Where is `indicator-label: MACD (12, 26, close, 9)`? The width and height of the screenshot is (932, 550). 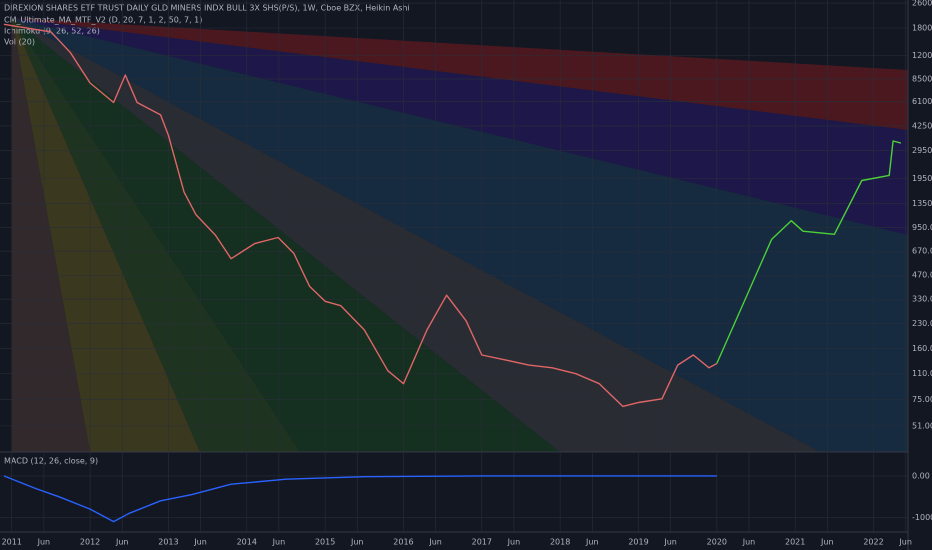 indicator-label: MACD (12, 26, close, 9) is located at coordinates (51, 461).